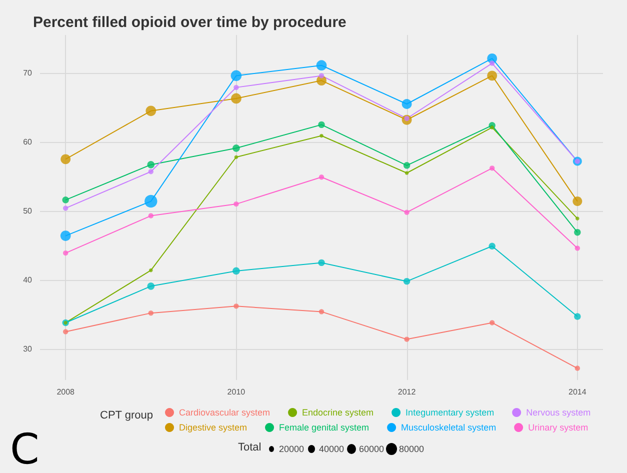  What do you see at coordinates (411, 449) in the screenshot?
I see `legend-label: 80000` at bounding box center [411, 449].